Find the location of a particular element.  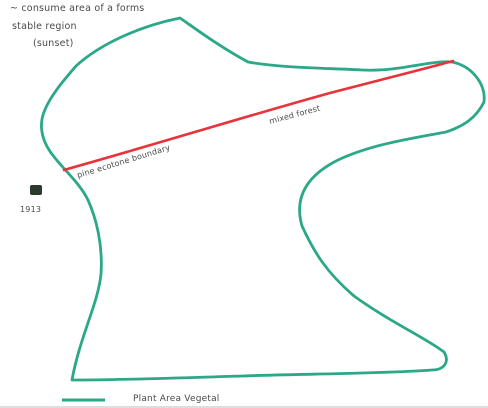

note-line-3: (sunset) is located at coordinates (53, 43).